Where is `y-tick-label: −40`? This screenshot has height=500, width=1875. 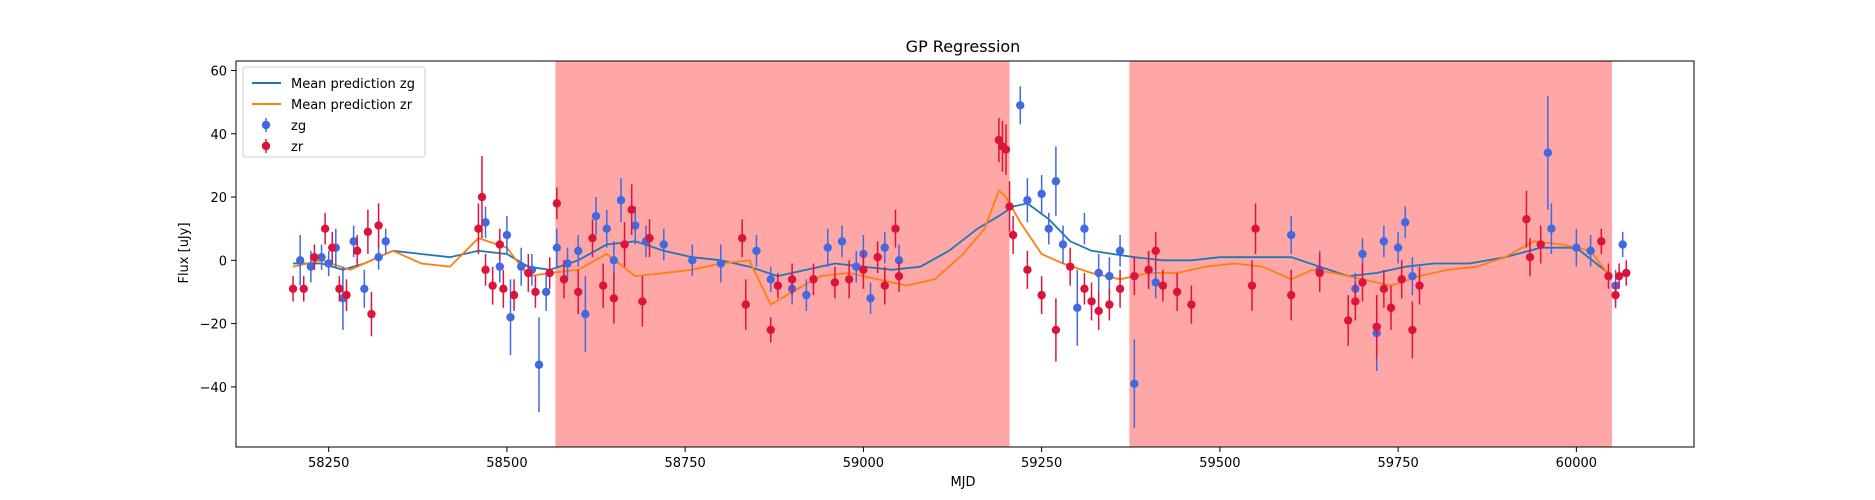 y-tick-label: −40 is located at coordinates (213, 388).